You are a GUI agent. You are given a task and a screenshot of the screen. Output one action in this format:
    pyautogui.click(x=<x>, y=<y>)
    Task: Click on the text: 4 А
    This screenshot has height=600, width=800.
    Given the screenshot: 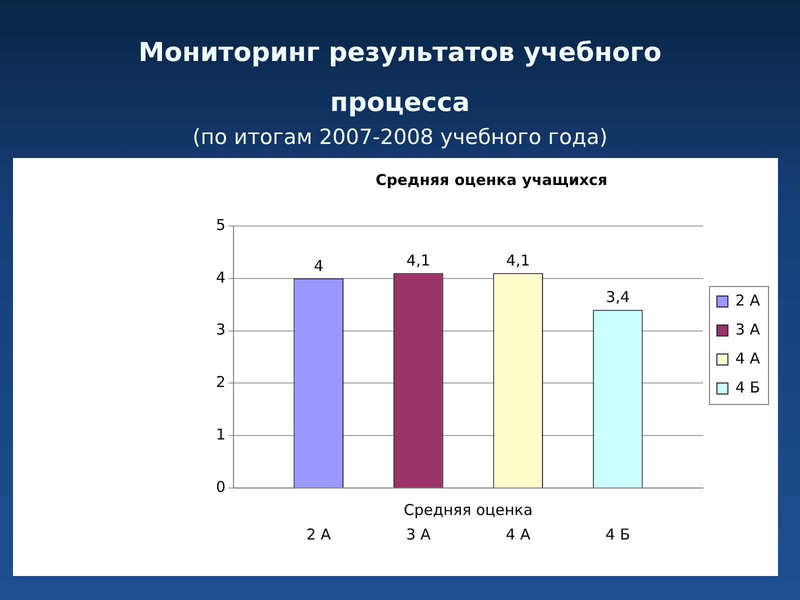 What is the action you would take?
    pyautogui.click(x=518, y=534)
    